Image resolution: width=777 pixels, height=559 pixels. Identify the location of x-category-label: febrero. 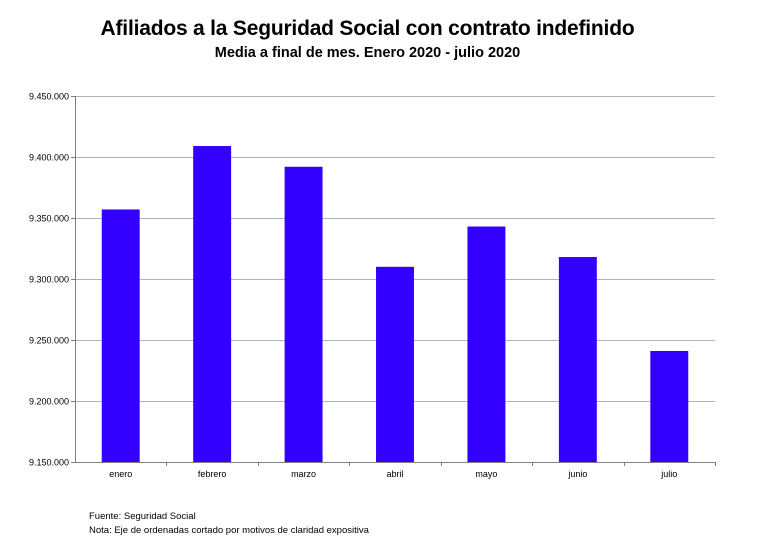
(212, 474).